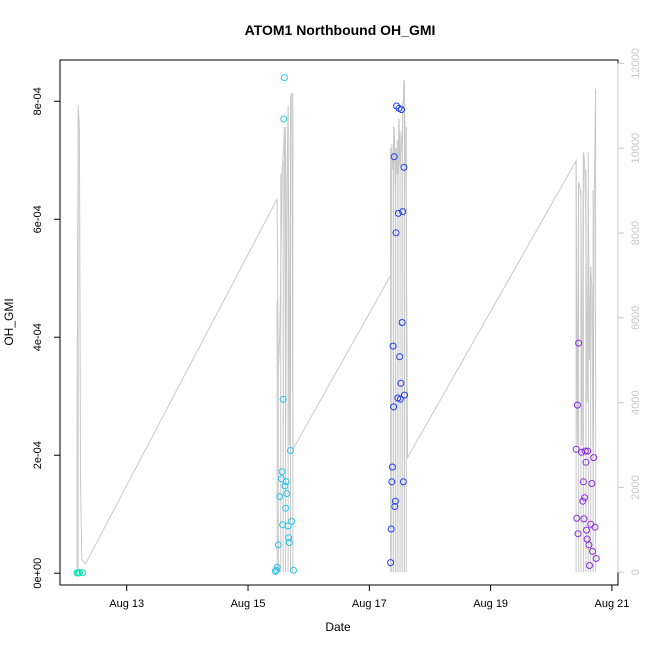  I want to click on y2-tick-label: 2000, so click(636, 487).